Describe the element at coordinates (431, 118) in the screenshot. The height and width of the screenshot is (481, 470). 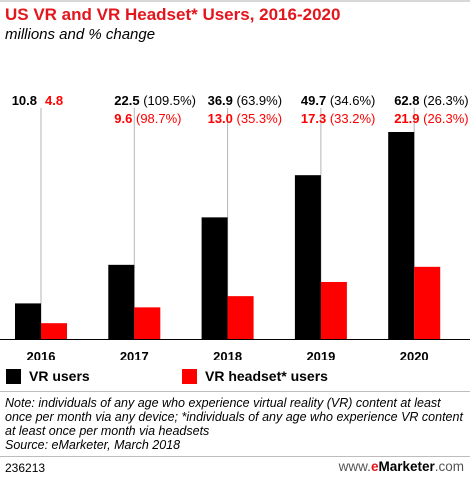
I see `data-label-vr-headset-users: 21.9 (26.3%)` at that location.